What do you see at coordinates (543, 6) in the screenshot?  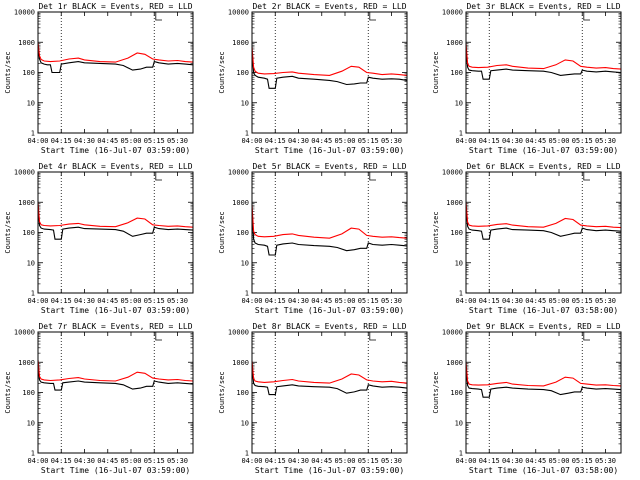 I see `chart-title: Det 3r BLACK = Events, RED = LLD` at bounding box center [543, 6].